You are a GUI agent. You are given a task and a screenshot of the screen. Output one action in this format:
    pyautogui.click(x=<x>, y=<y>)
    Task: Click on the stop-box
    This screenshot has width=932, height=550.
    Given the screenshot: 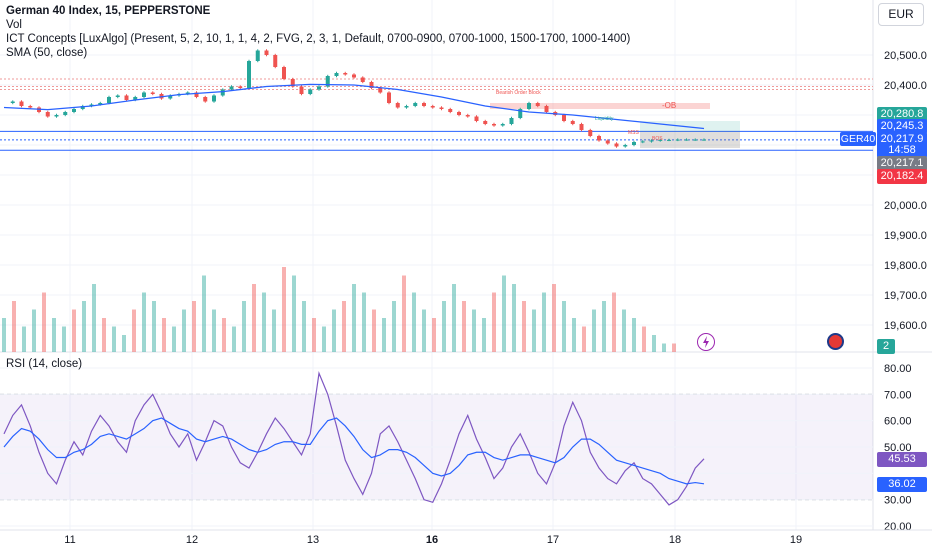 What is the action you would take?
    pyautogui.click(x=690, y=139)
    